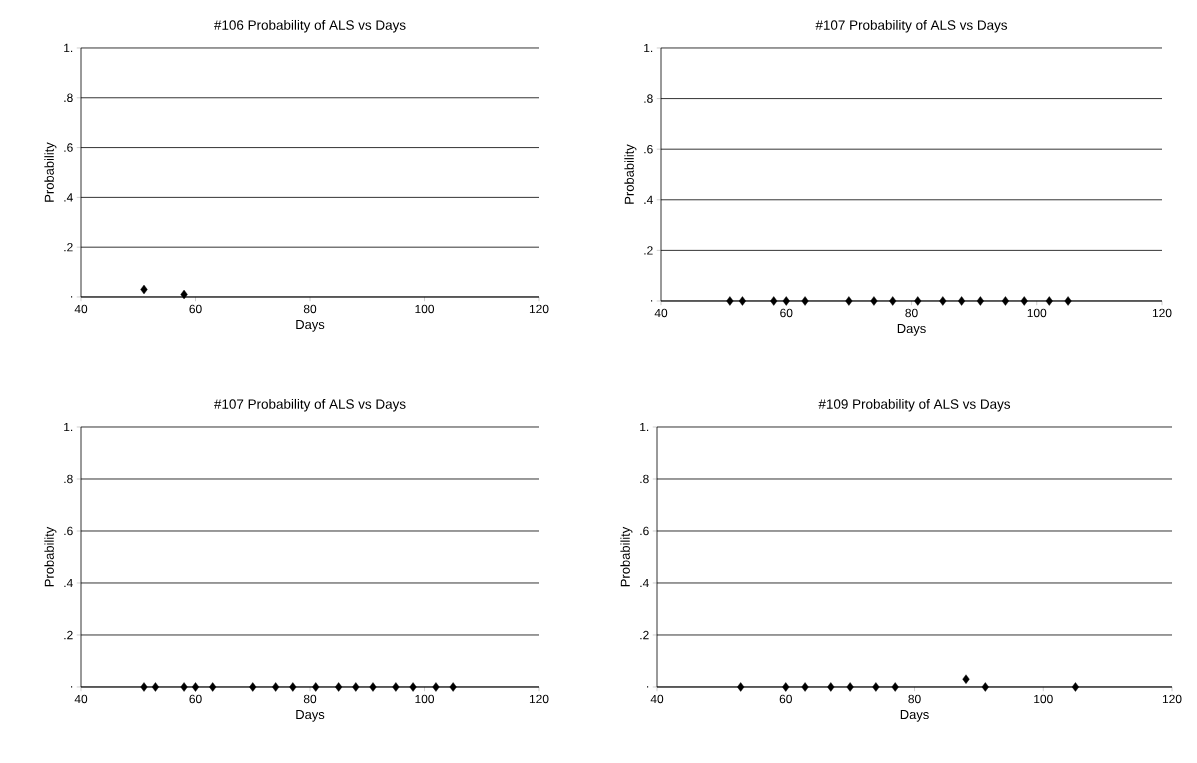 Image resolution: width=1197 pixels, height=763 pixels. I want to click on chart-title: #109 Probability of ALS vs Days, so click(914, 405).